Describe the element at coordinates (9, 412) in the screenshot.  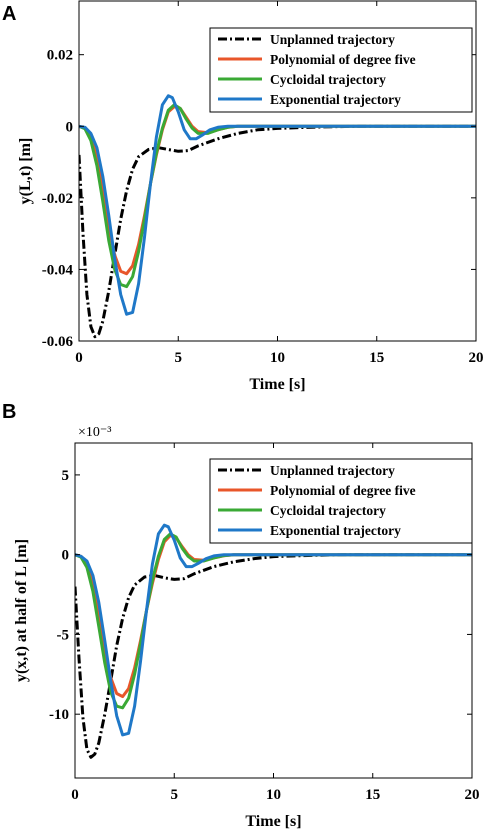
I see `panel-label-b: B` at that location.